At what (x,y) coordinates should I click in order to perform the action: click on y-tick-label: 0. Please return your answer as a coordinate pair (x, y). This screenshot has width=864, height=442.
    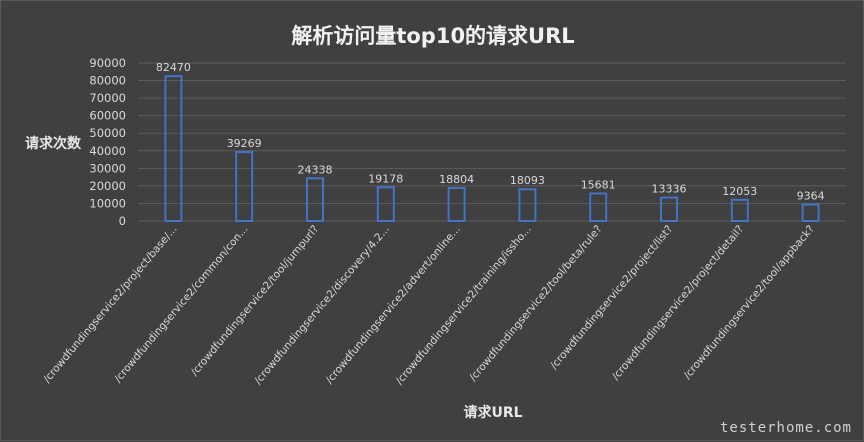
    Looking at the image, I should click on (122, 221).